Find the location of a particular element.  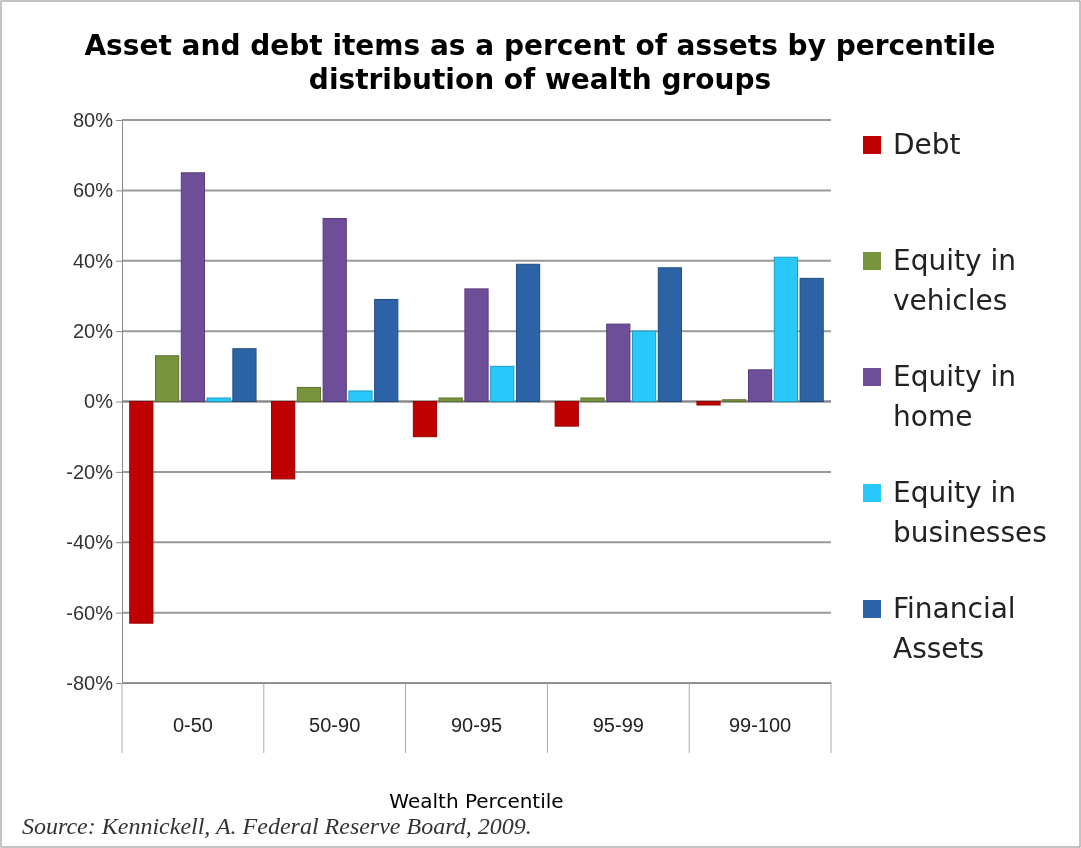

x-tick-label: 50-90 is located at coordinates (335, 725).